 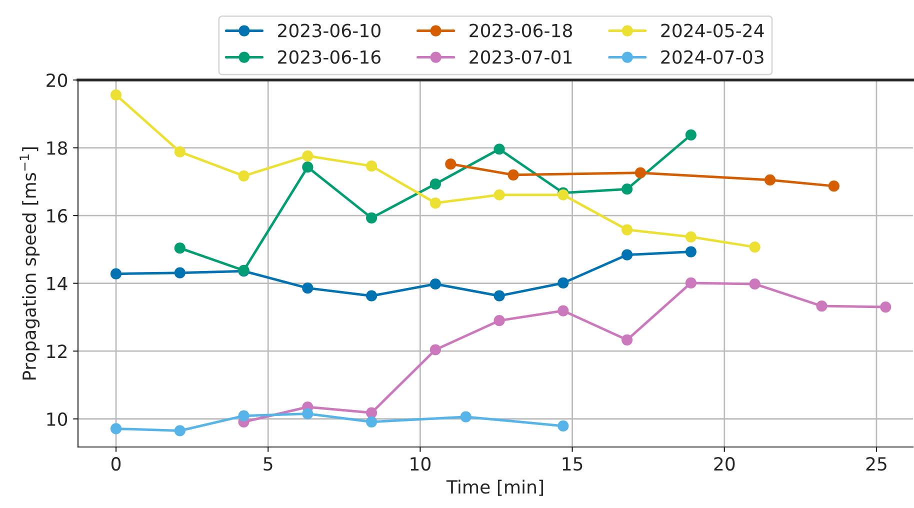 What do you see at coordinates (57, 283) in the screenshot?
I see `y-tick-label: 14` at bounding box center [57, 283].